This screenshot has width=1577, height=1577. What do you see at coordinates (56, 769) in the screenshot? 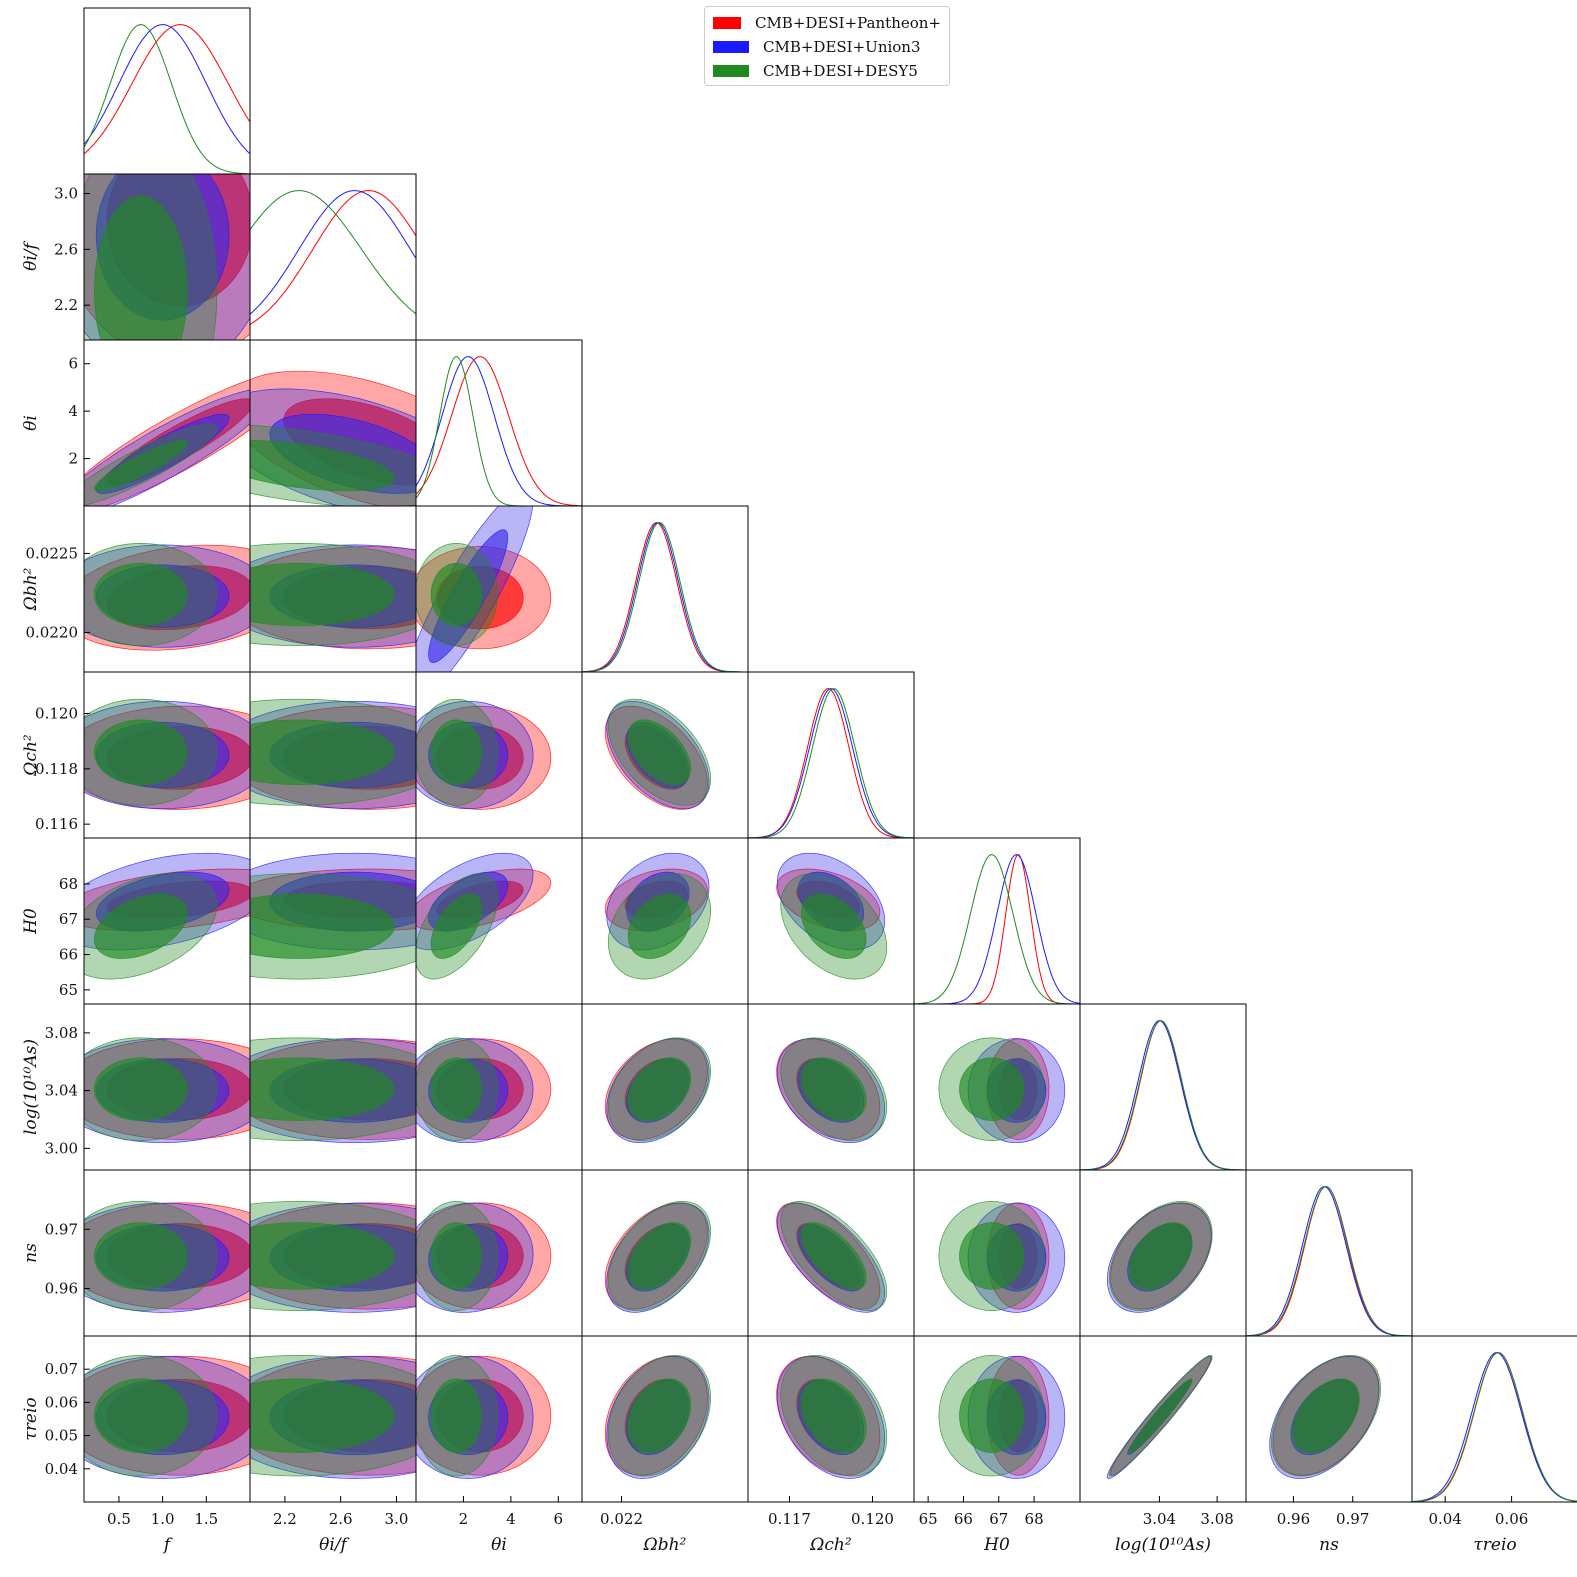
I see `y-tick-label-omega_c: 0.118` at bounding box center [56, 769].